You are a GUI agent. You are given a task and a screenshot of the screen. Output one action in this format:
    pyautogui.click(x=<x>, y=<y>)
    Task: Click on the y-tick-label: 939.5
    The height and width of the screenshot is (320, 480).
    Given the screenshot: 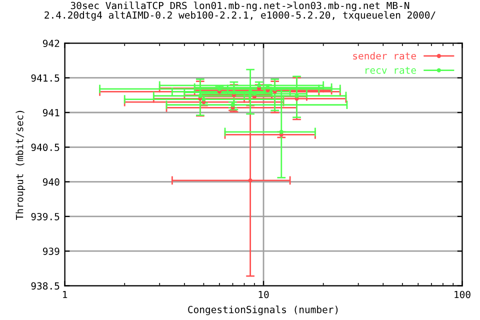 What is the action you would take?
    pyautogui.click(x=45, y=216)
    